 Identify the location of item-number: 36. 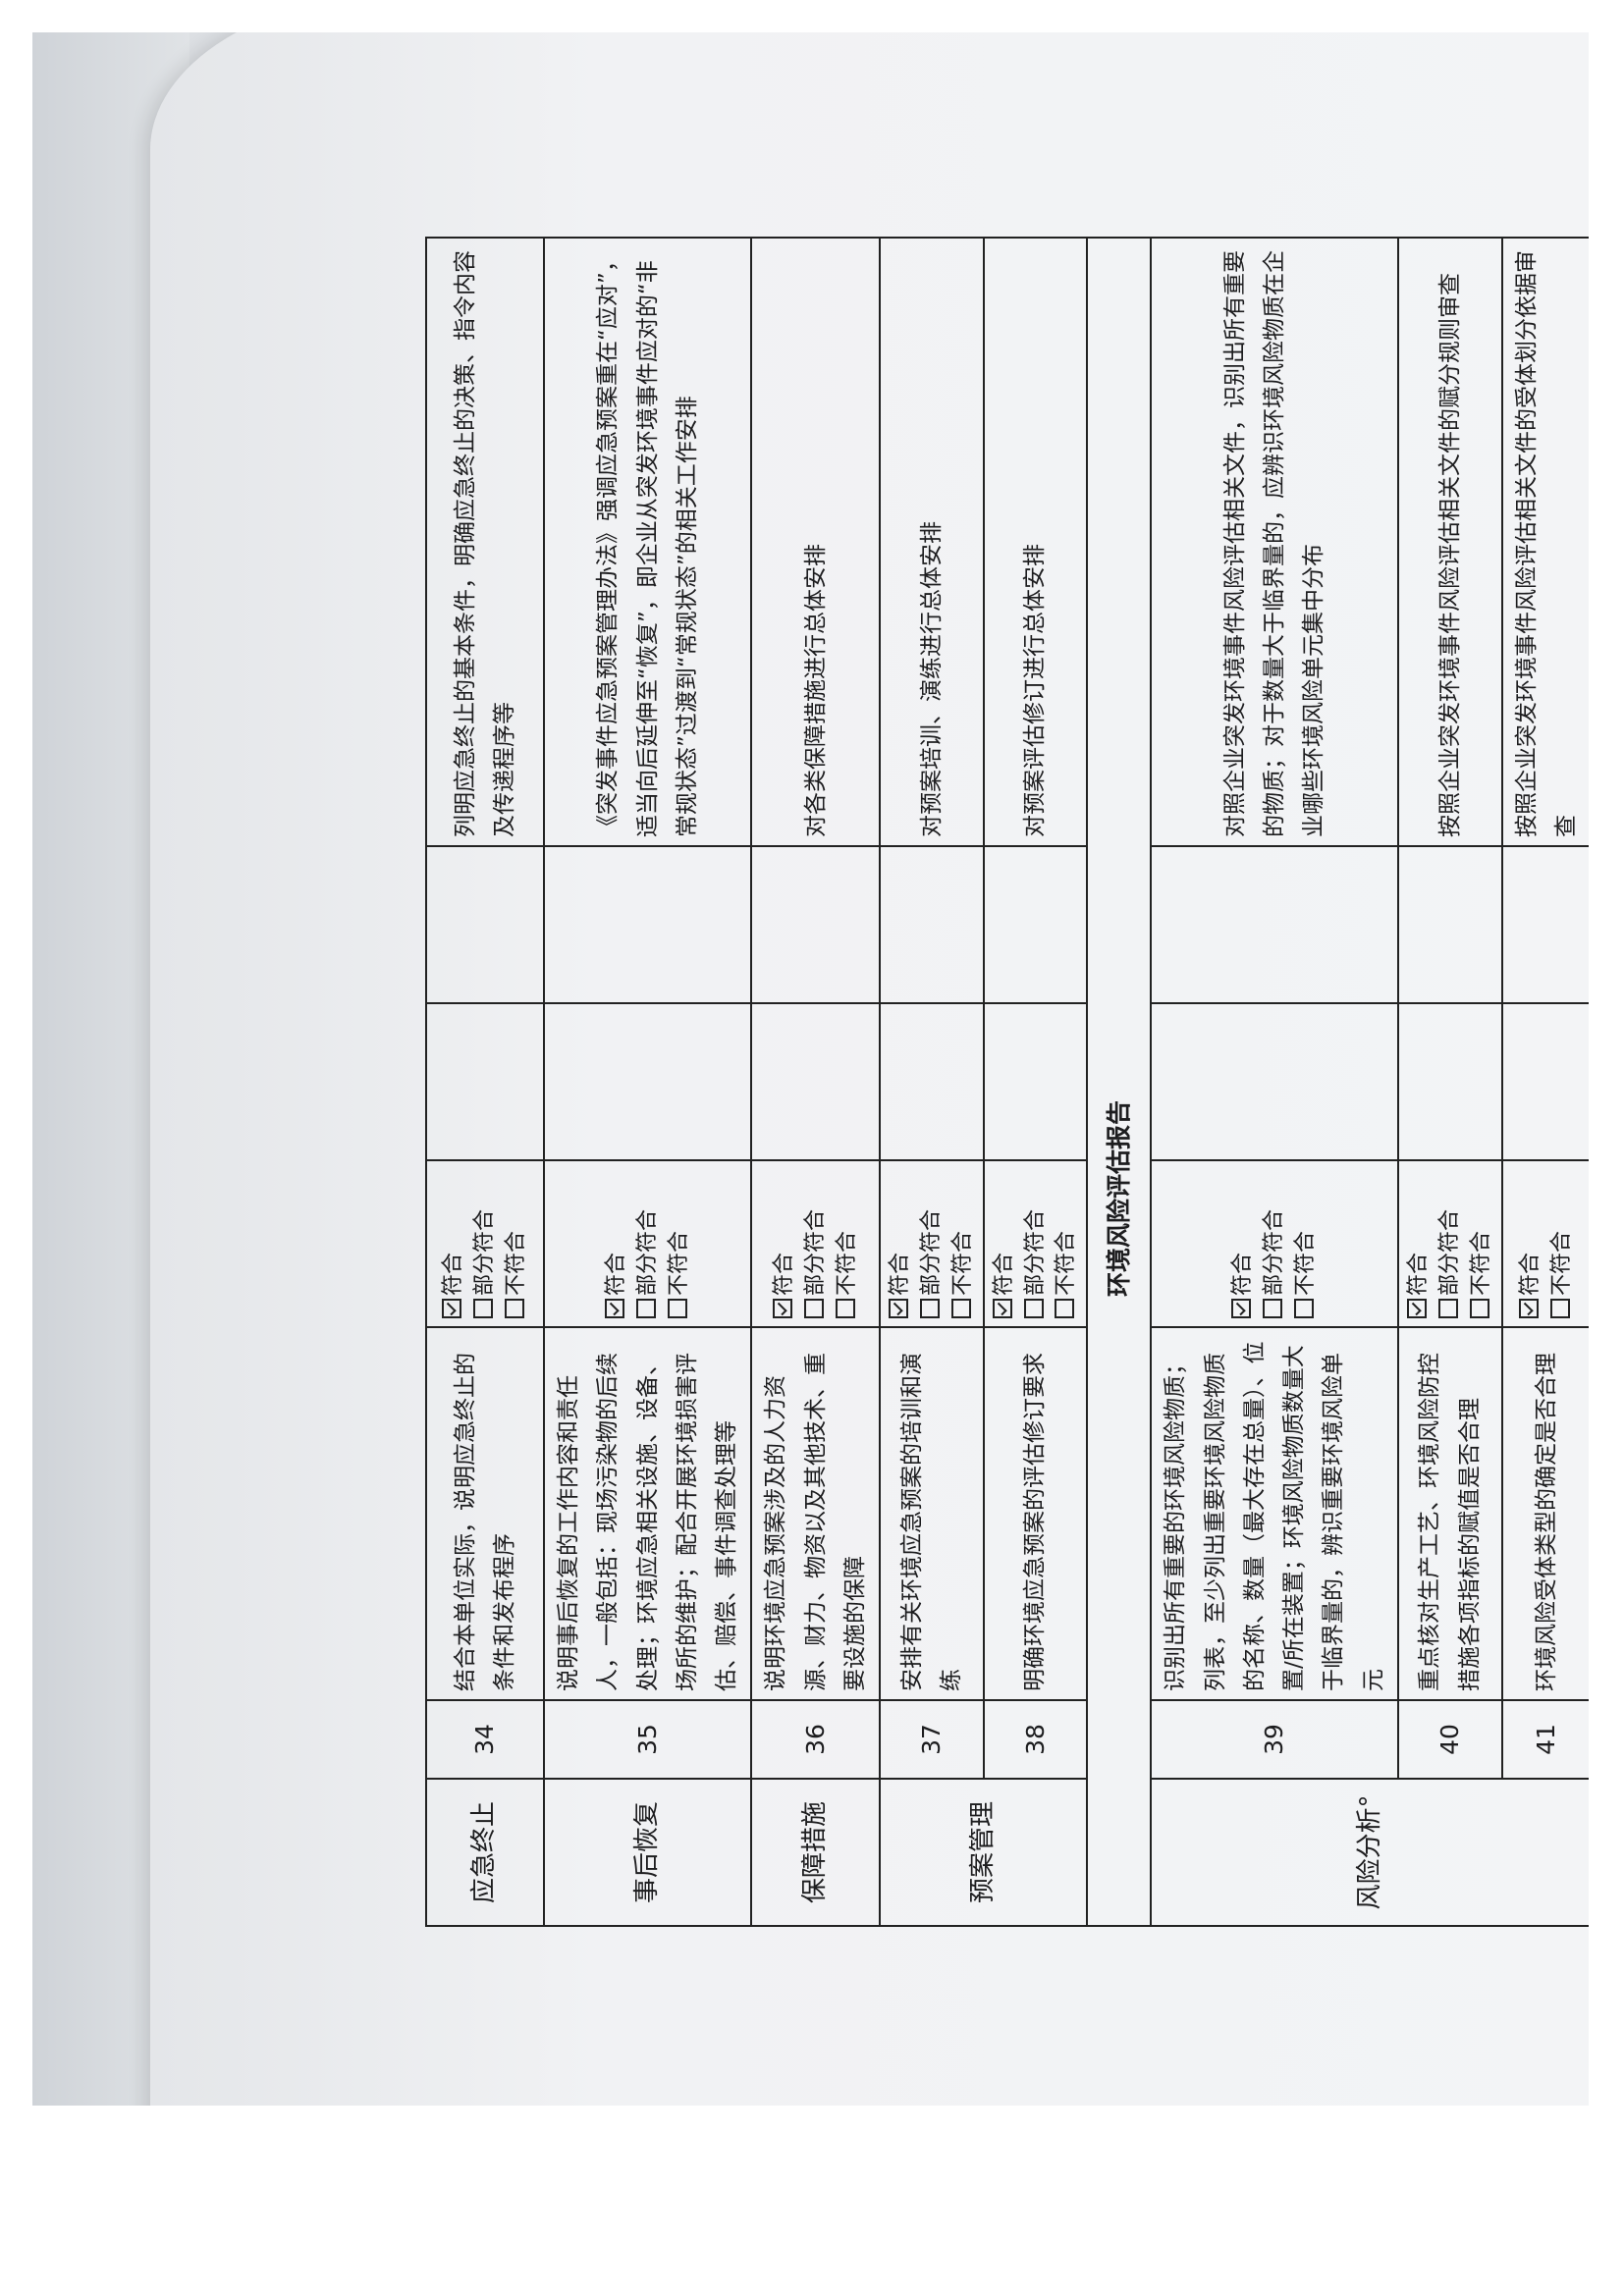
(815, 1739).